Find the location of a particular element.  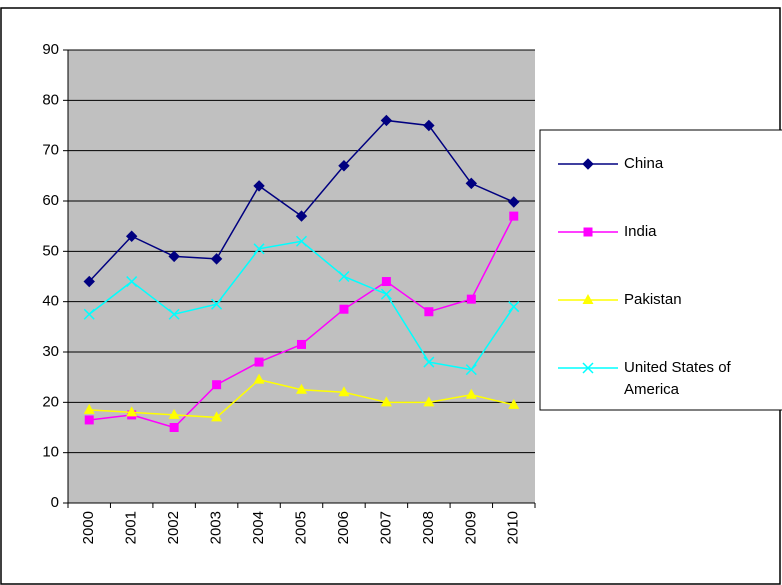

x-tick-label: 2002 is located at coordinates (173, 527).